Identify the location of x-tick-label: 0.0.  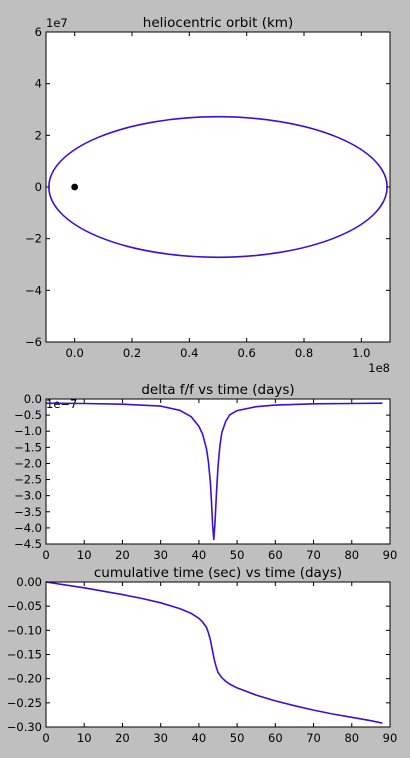
(75, 353).